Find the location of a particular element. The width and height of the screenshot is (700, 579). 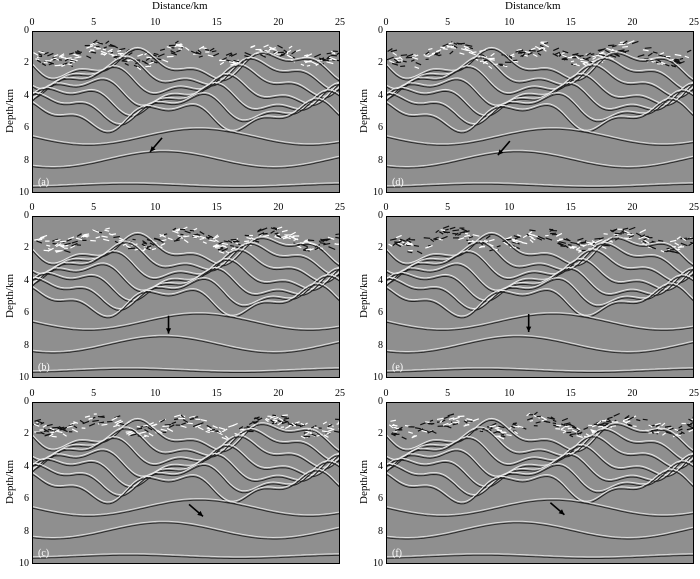

y-tick-label: 0 is located at coordinates (380, 215).